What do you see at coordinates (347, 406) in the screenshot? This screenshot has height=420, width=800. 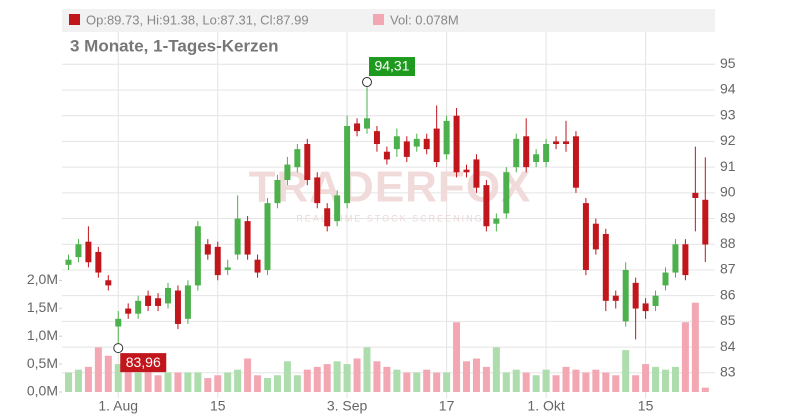 I see `x-tick-label: 3. Sep` at bounding box center [347, 406].